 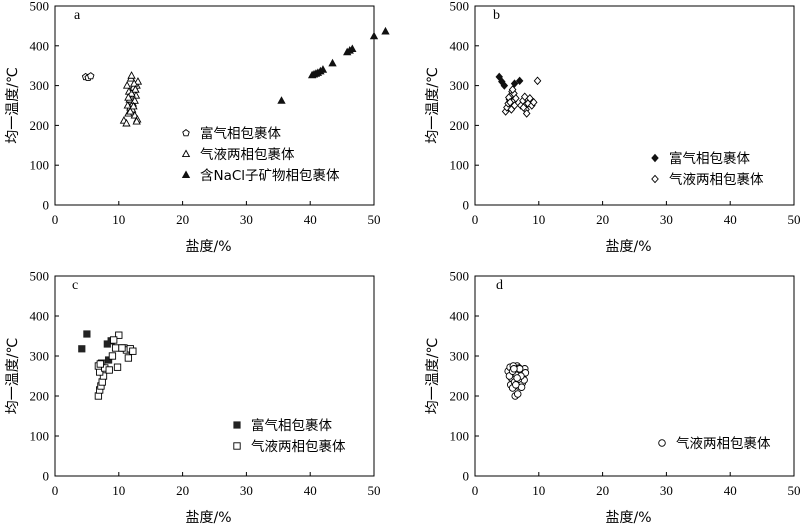 What do you see at coordinates (496, 15) in the screenshot?
I see `panel-label: b` at bounding box center [496, 15].